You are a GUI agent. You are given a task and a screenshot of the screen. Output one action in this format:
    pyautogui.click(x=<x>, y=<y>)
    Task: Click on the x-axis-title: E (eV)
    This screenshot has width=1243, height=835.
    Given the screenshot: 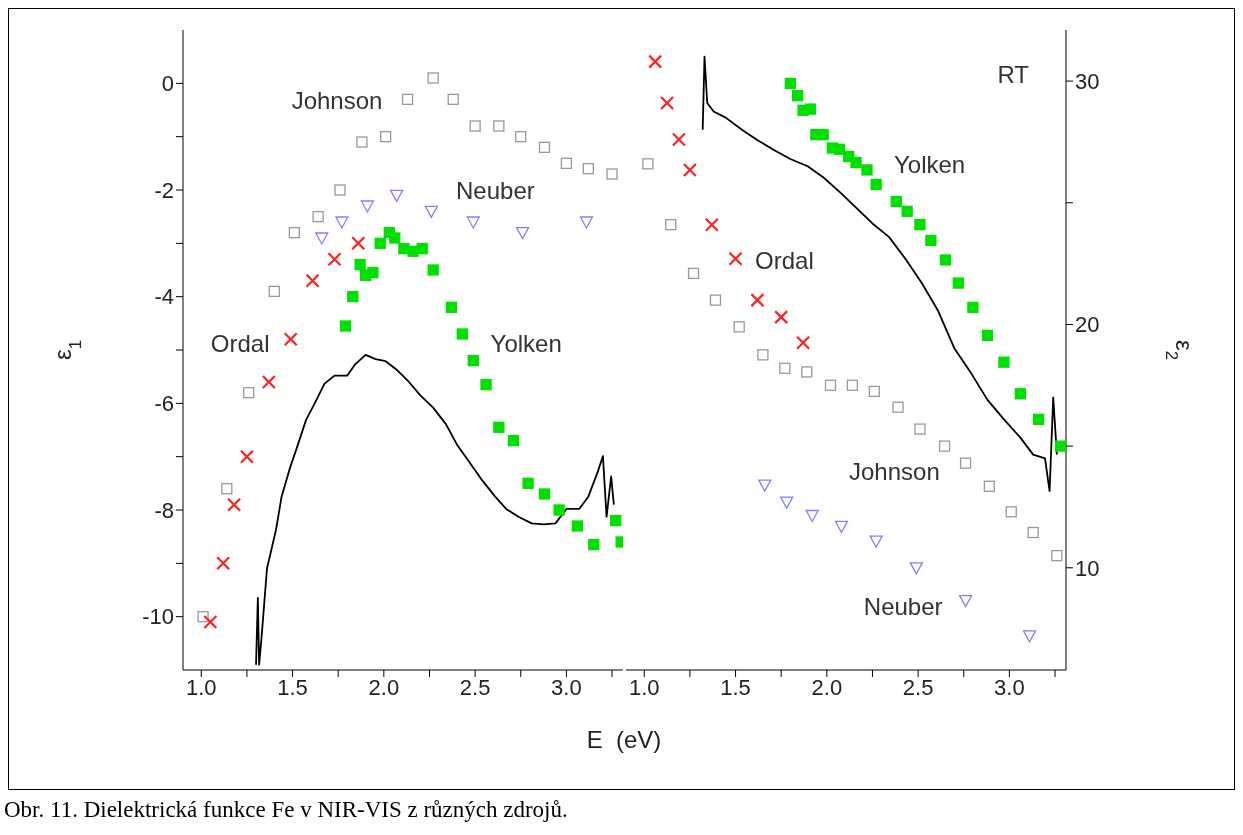 What is the action you would take?
    pyautogui.click(x=624, y=740)
    